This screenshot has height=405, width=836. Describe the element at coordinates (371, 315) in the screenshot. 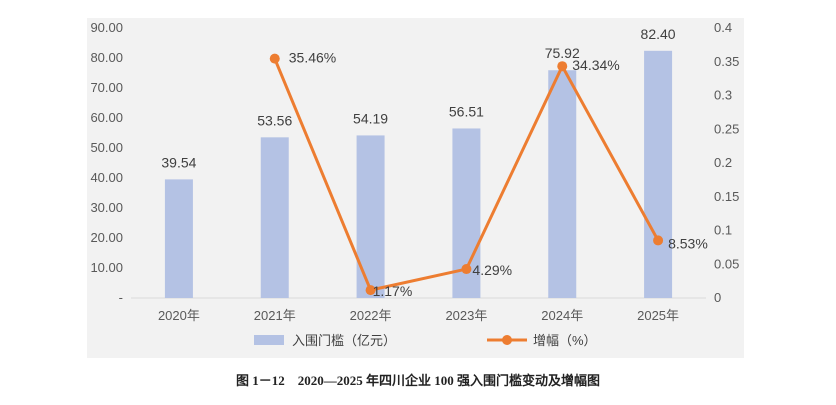

I see `x-tick-label: 2022年` at that location.